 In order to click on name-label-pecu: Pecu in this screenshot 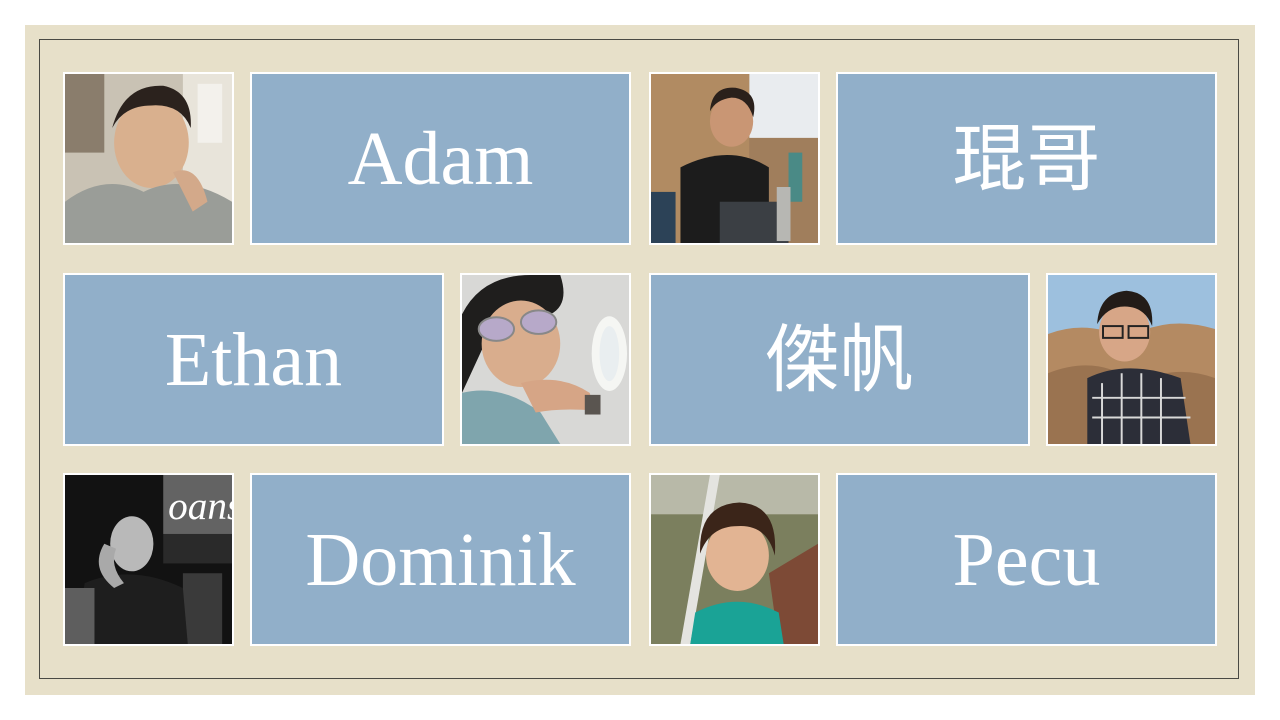, I will do `click(1026, 559)`.